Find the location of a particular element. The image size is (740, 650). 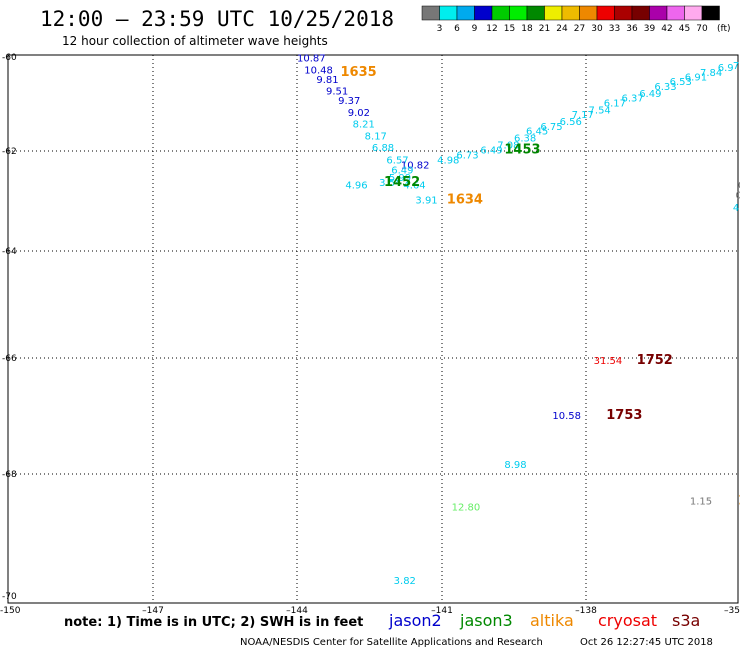

y-tick-label: -68 is located at coordinates (9, 475).